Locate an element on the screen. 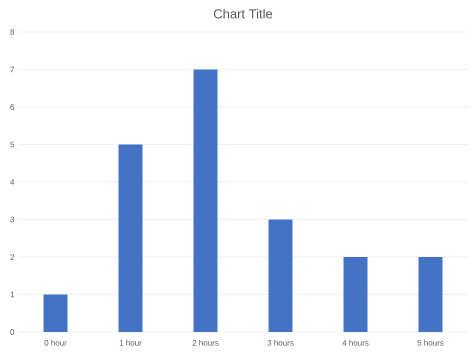 This screenshot has width=474, height=361. x-tick-label: 1 hour is located at coordinates (131, 343).